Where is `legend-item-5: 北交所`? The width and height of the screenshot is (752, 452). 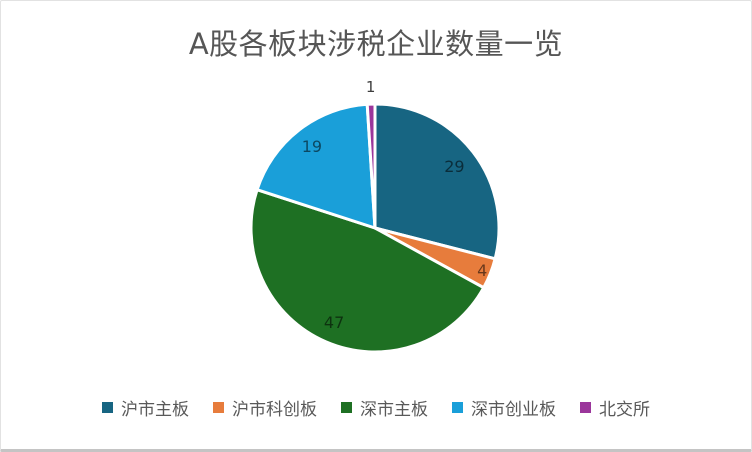 legend-item-5: 北交所 is located at coordinates (615, 407).